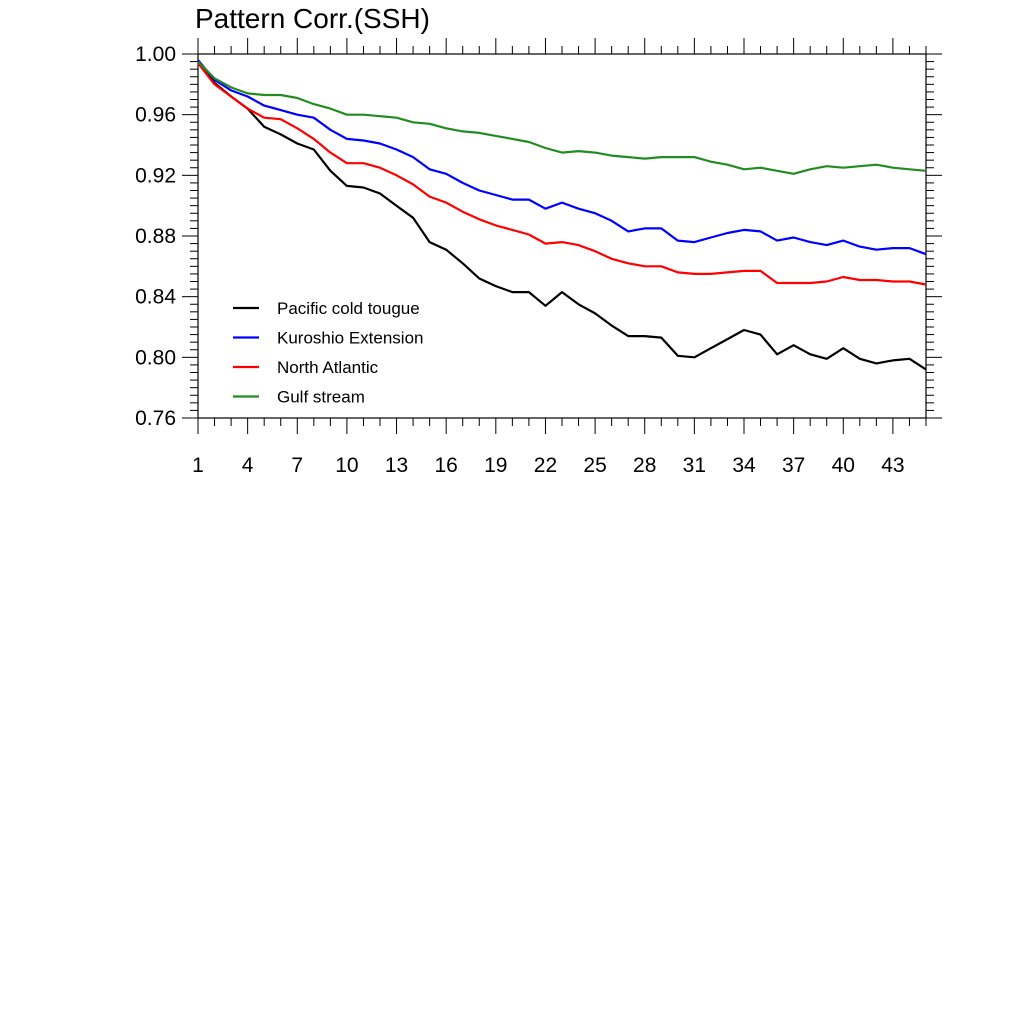 The image size is (1024, 1024). What do you see at coordinates (348, 308) in the screenshot?
I see `legend-label: Pacific cold tougue` at bounding box center [348, 308].